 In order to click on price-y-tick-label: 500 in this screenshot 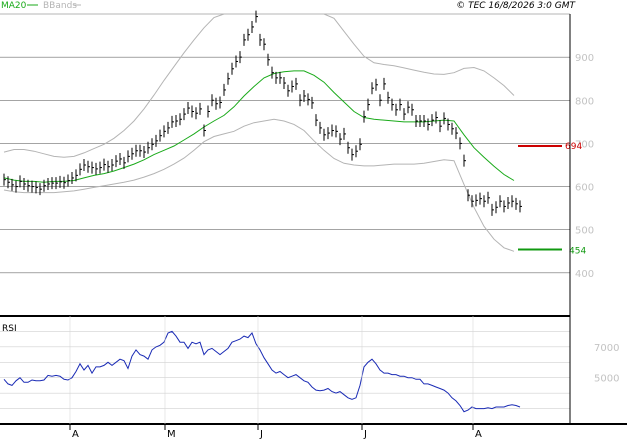, I will do `click(584, 231)`.